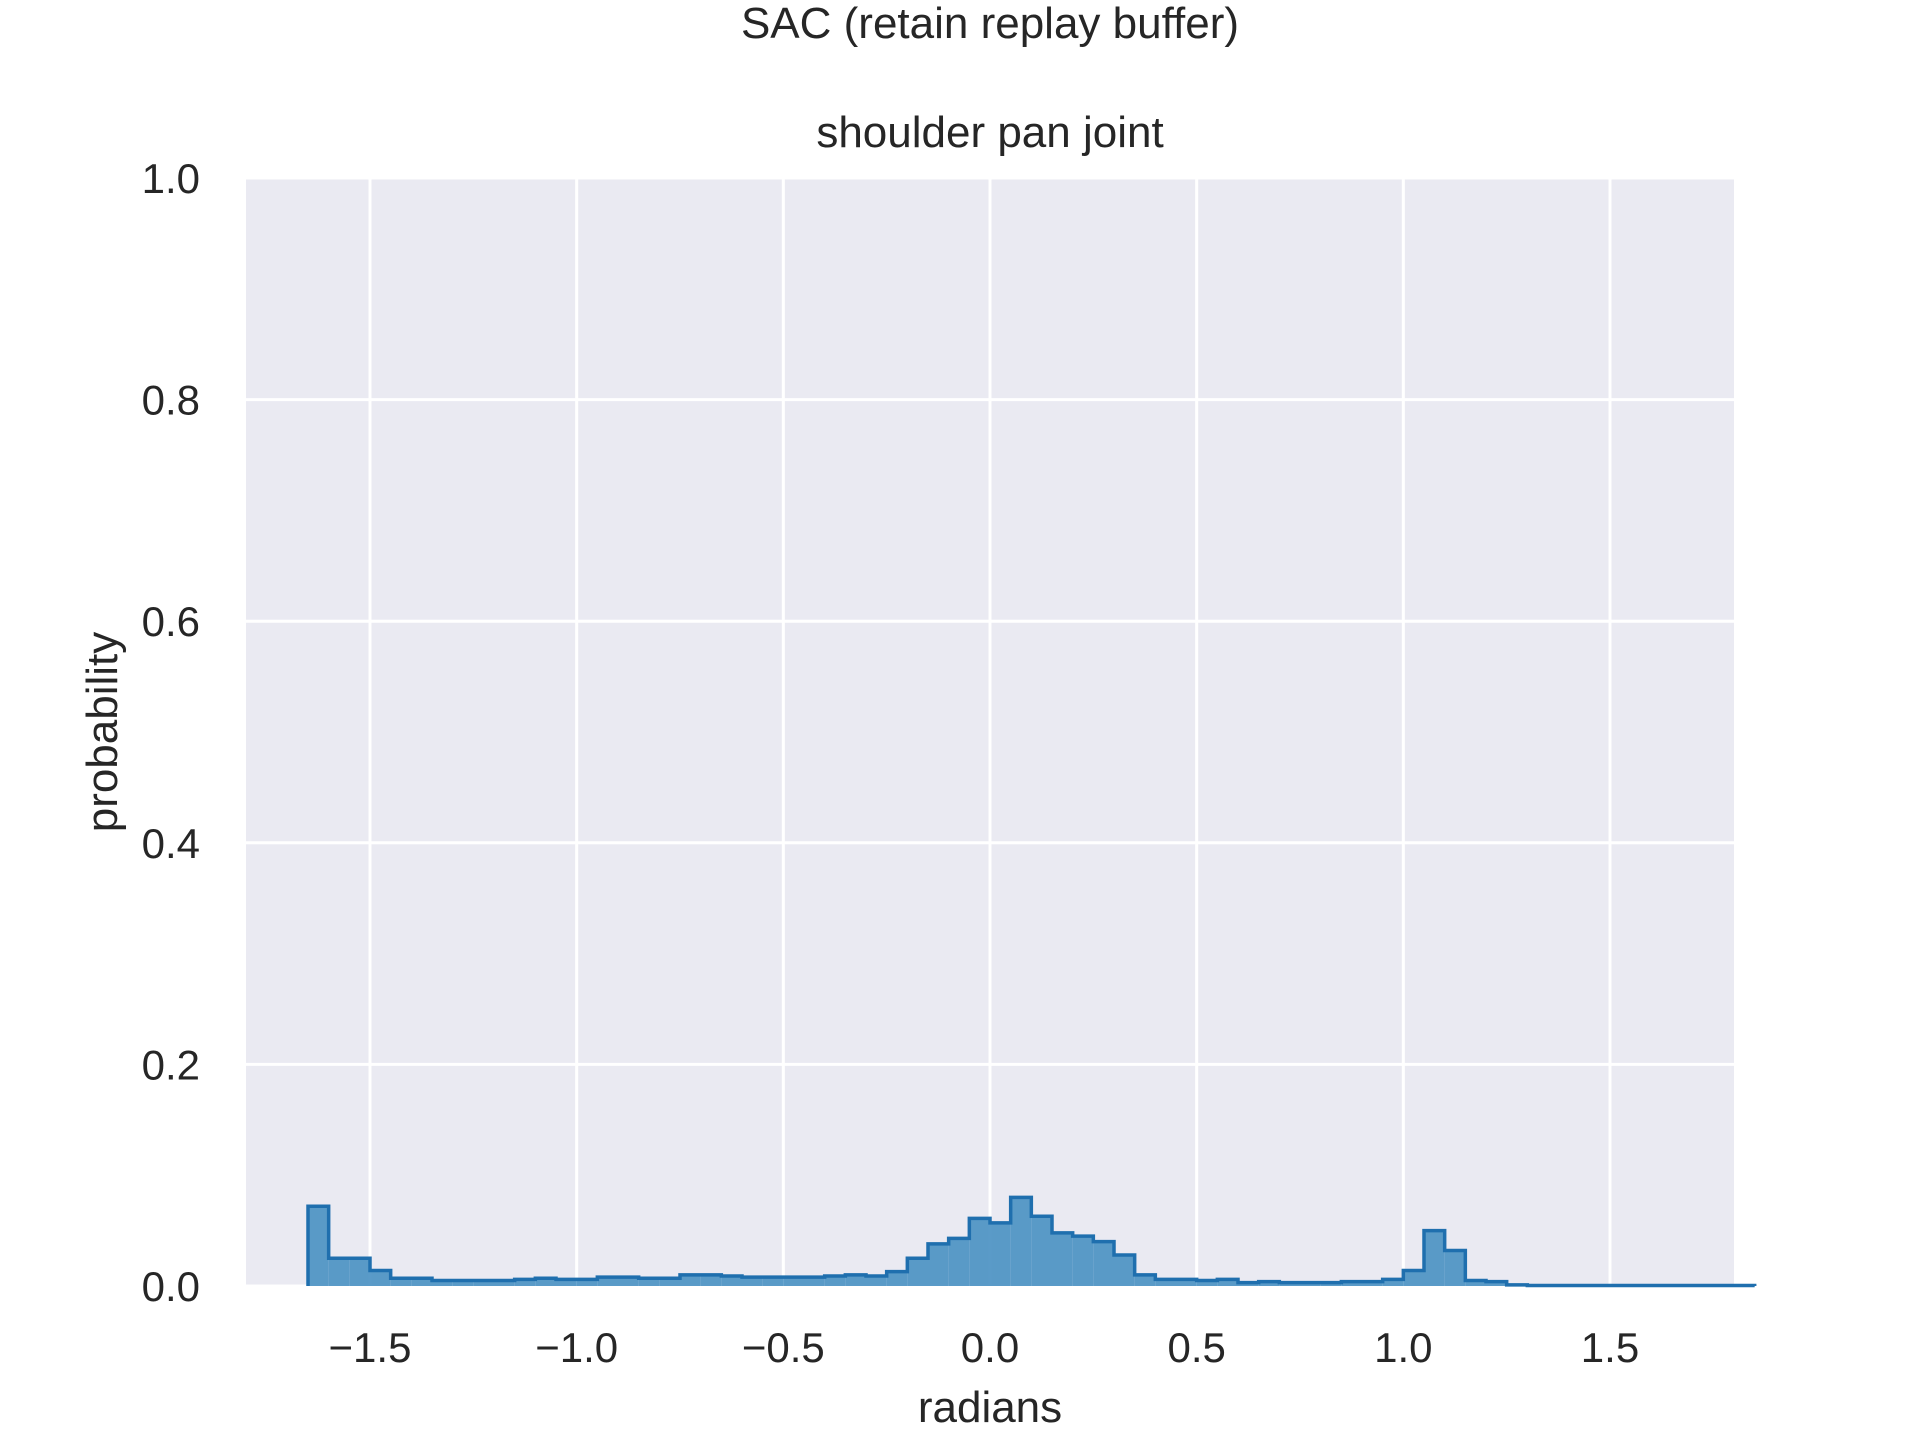 The width and height of the screenshot is (1920, 1440). I want to click on chart-suptitle: SAC (retain replay buffer), so click(990, 24).